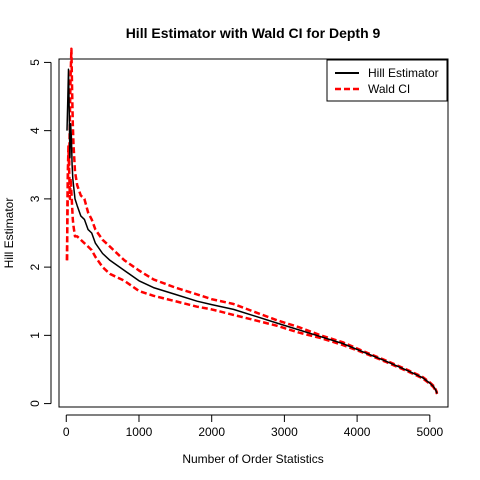 This screenshot has width=480, height=480. What do you see at coordinates (35, 335) in the screenshot?
I see `y-tick-label-1: 1` at bounding box center [35, 335].